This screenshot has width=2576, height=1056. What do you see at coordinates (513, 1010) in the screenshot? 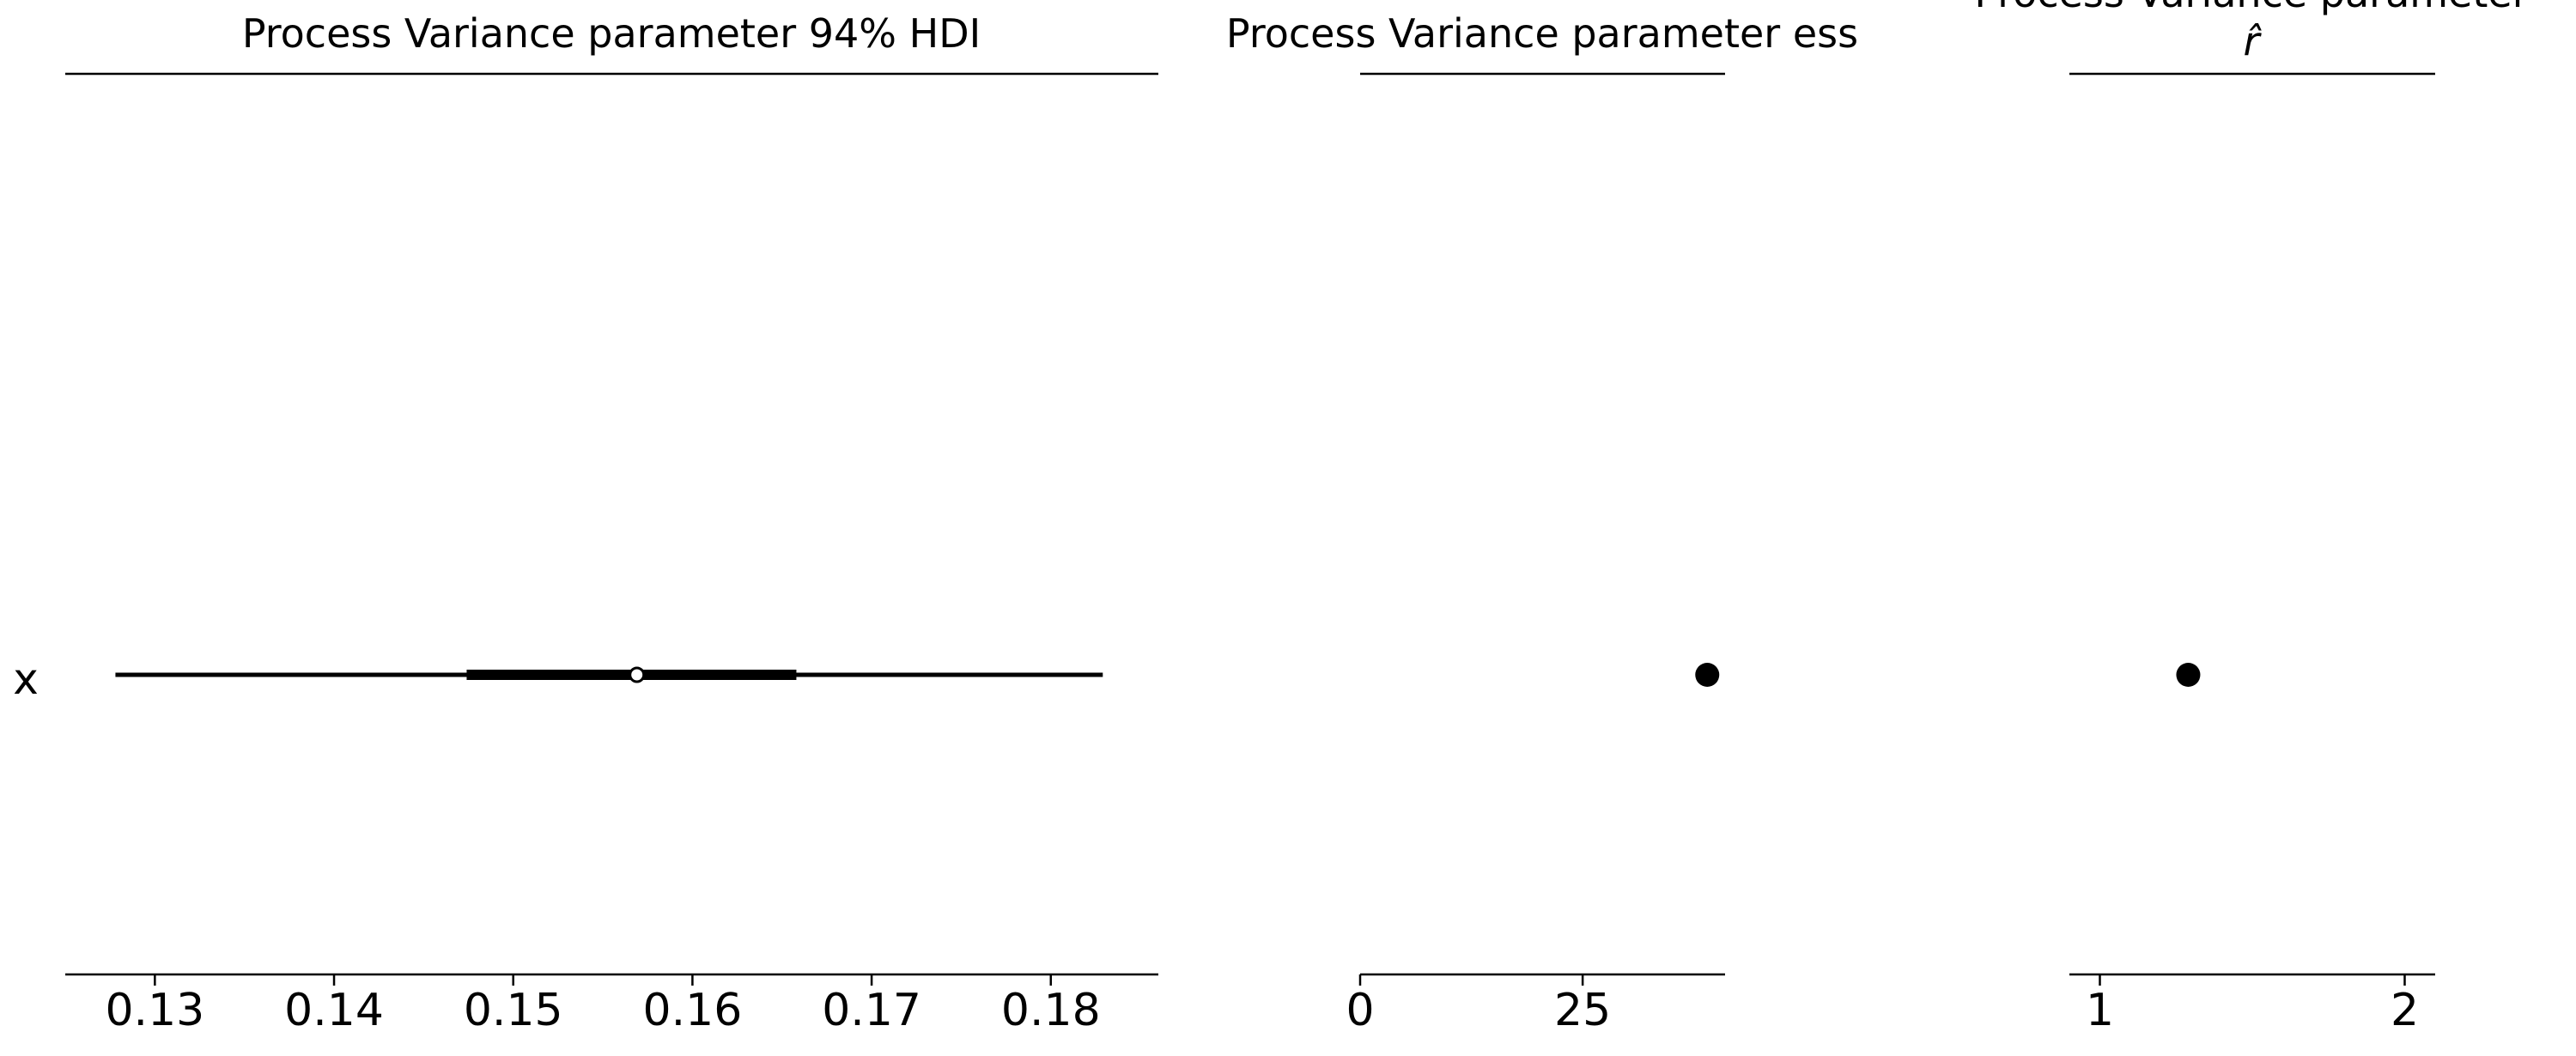
I see `hdi-tick-label: 0.15` at bounding box center [513, 1010].